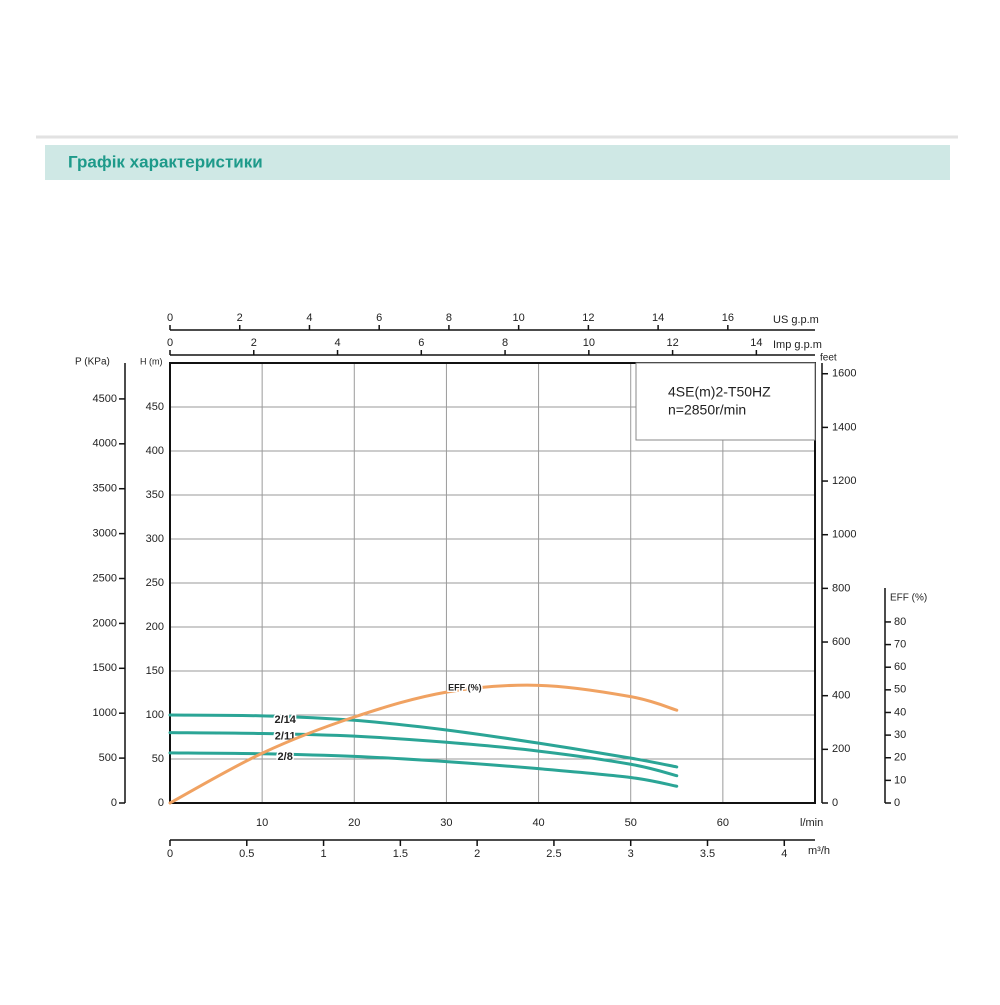 This screenshot has width=1000, height=1005. I want to click on eff-tick-label: 20, so click(900, 758).